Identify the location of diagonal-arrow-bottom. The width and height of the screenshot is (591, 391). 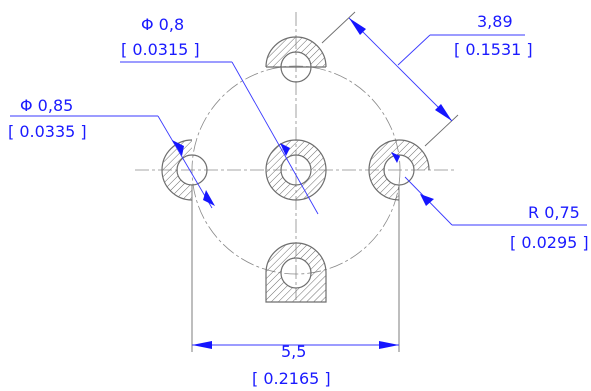
(443, 112).